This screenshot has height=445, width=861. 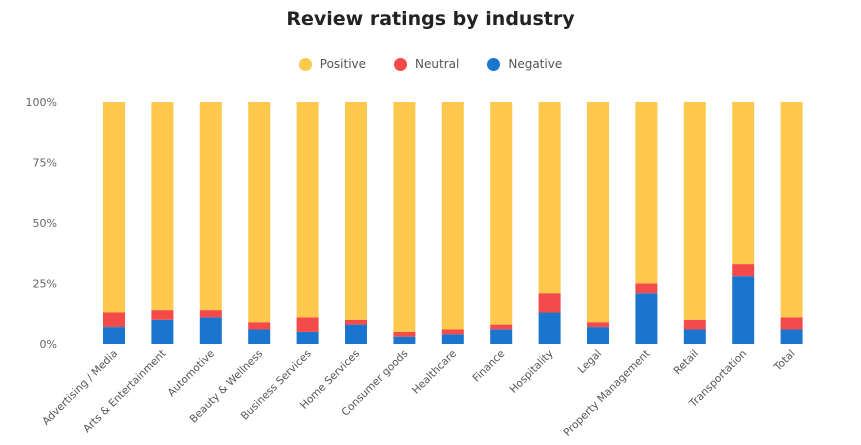 I want to click on x-tick-label: Legal, so click(x=590, y=362).